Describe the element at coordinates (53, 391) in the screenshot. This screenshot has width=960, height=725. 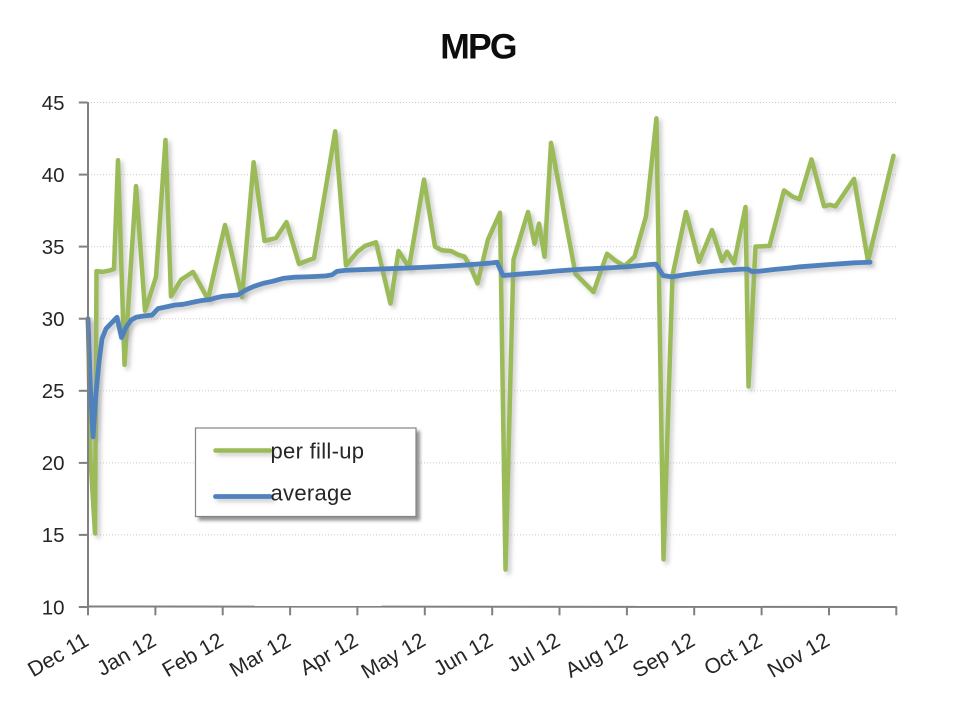
I see `svg-text: 25` at that location.